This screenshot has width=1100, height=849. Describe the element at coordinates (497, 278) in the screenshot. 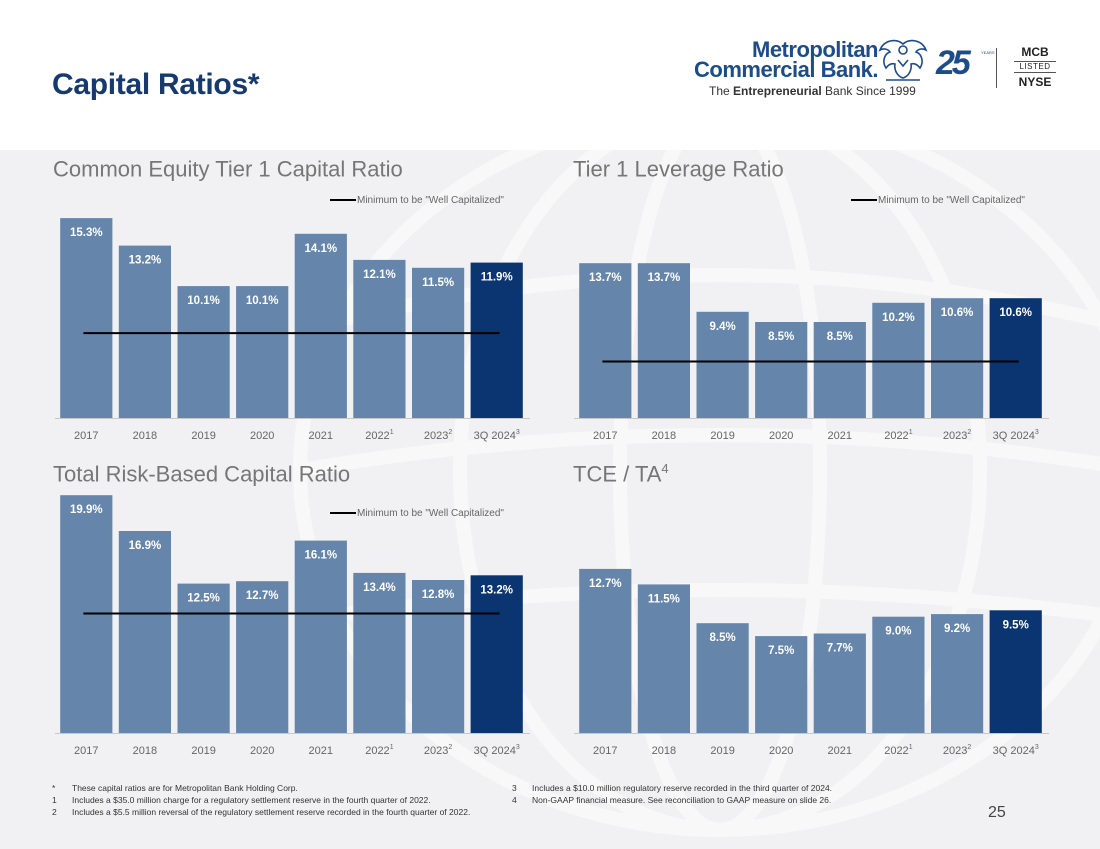

I see `data-label: 11.9%` at that location.